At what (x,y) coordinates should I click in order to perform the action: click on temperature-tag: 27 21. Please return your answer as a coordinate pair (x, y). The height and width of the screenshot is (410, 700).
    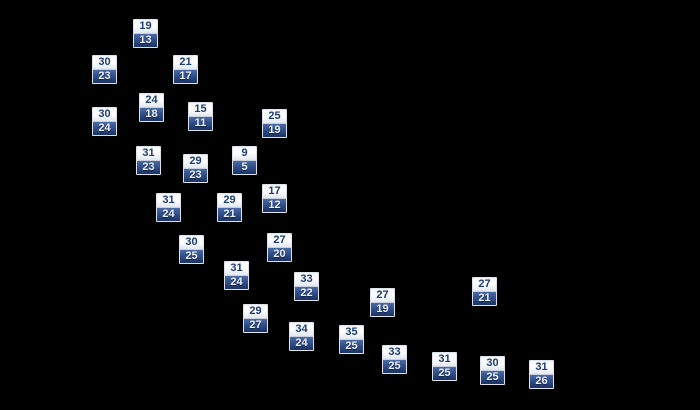
    Looking at the image, I should click on (484, 291).